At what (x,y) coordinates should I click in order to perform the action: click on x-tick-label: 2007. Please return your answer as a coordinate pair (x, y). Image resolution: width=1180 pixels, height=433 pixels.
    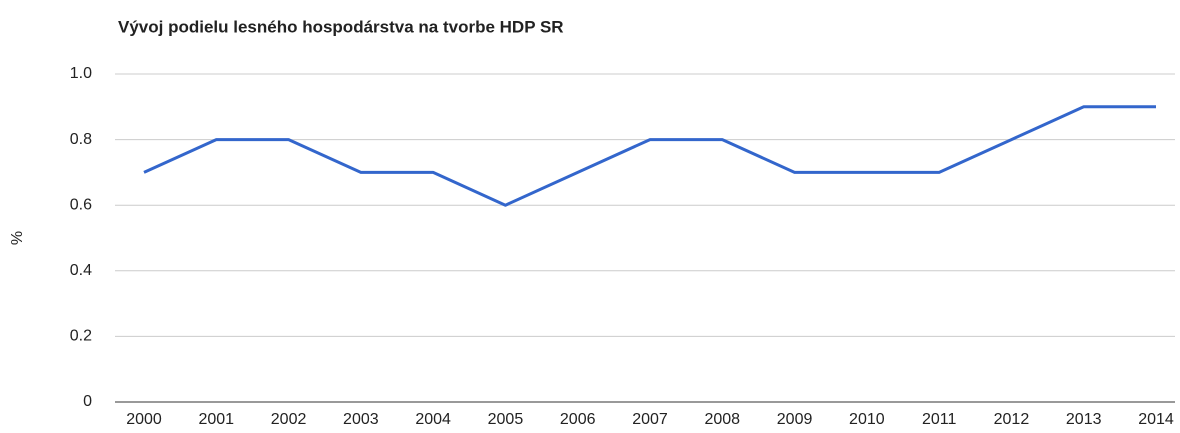
    Looking at the image, I should click on (650, 419).